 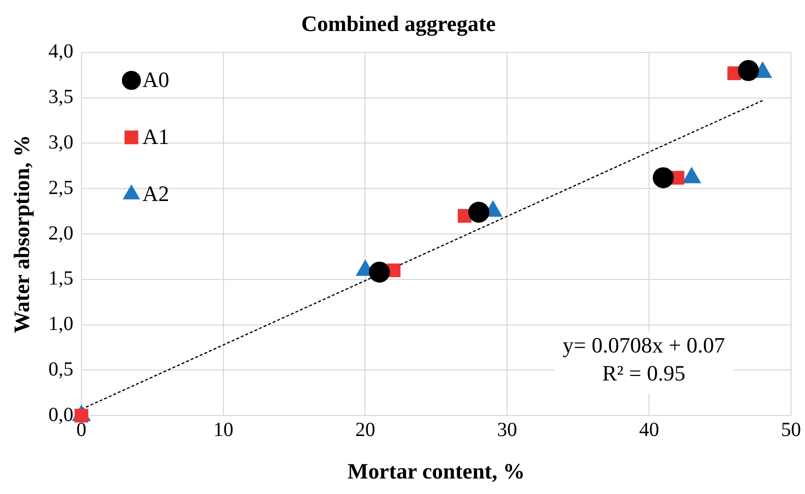 I want to click on x-tick-label: 0, so click(x=81, y=429).